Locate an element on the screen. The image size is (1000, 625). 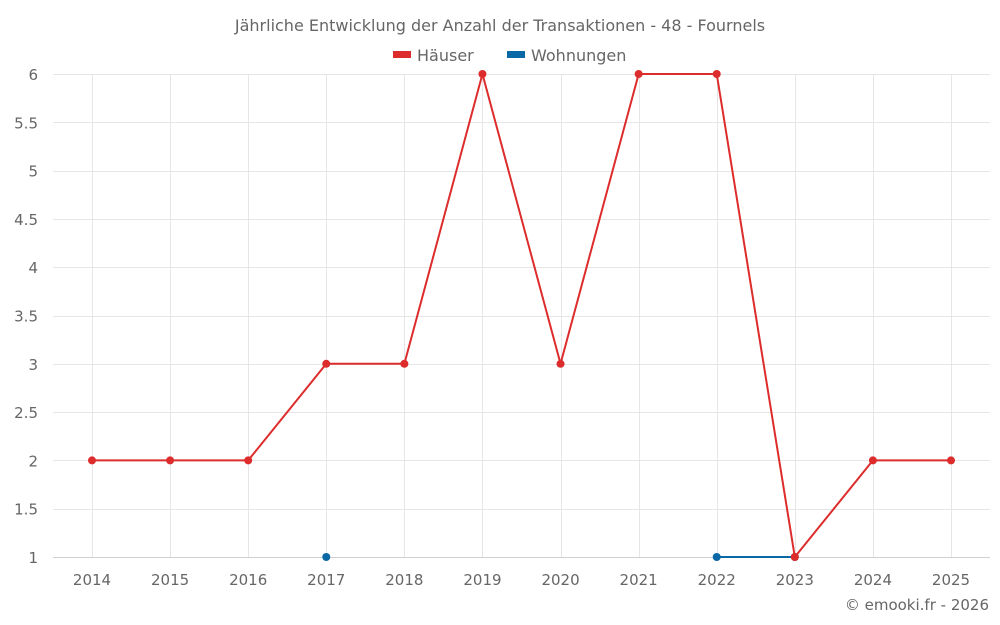
x-tick-label: 2018 is located at coordinates (404, 580).